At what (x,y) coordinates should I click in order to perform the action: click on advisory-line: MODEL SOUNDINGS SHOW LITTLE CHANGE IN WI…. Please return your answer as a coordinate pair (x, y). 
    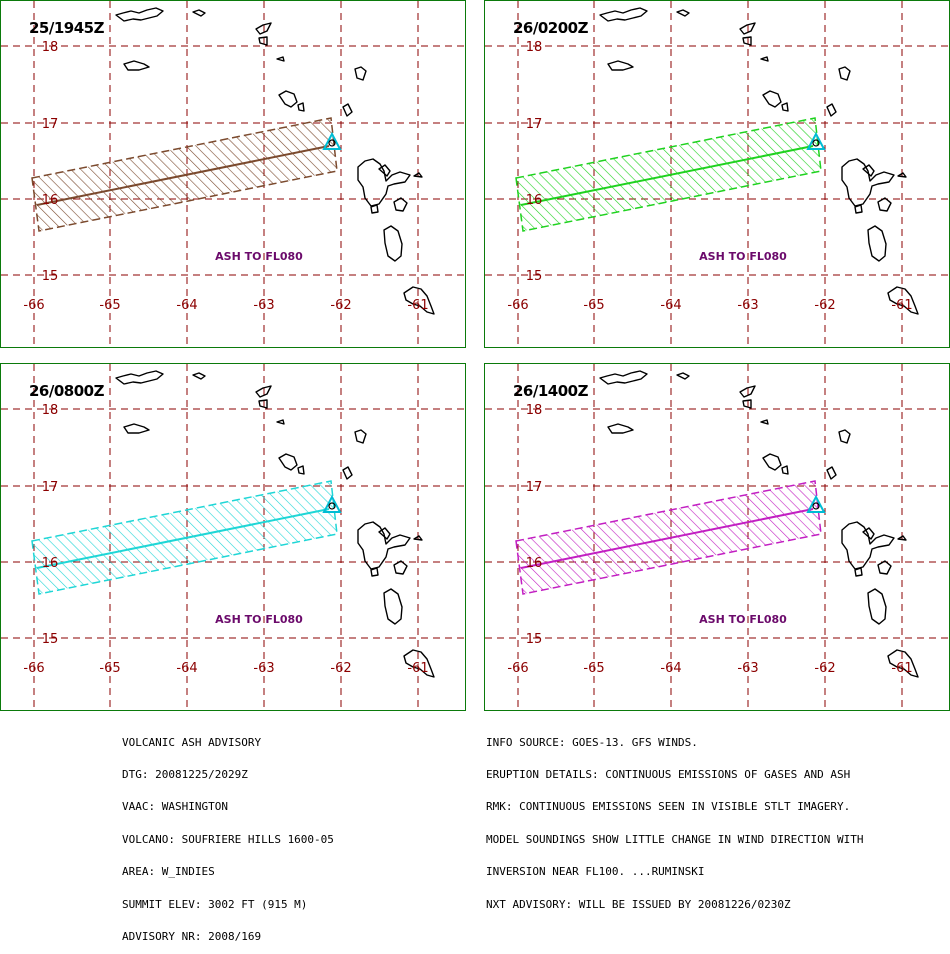
    Looking at the image, I should click on (675, 839).